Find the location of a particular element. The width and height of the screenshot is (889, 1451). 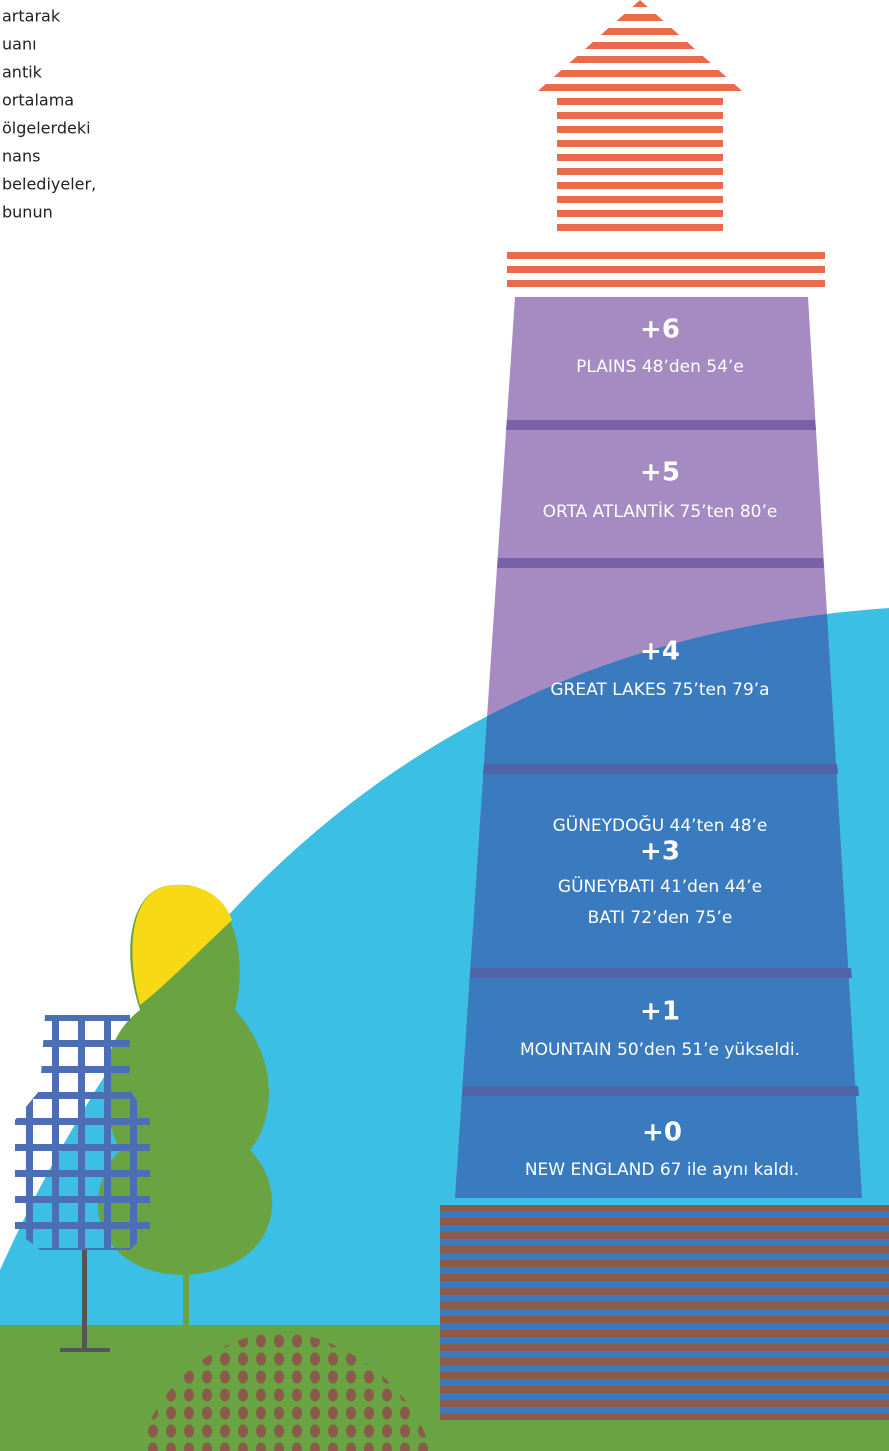

lighthouse-gallery is located at coordinates (666, 267).